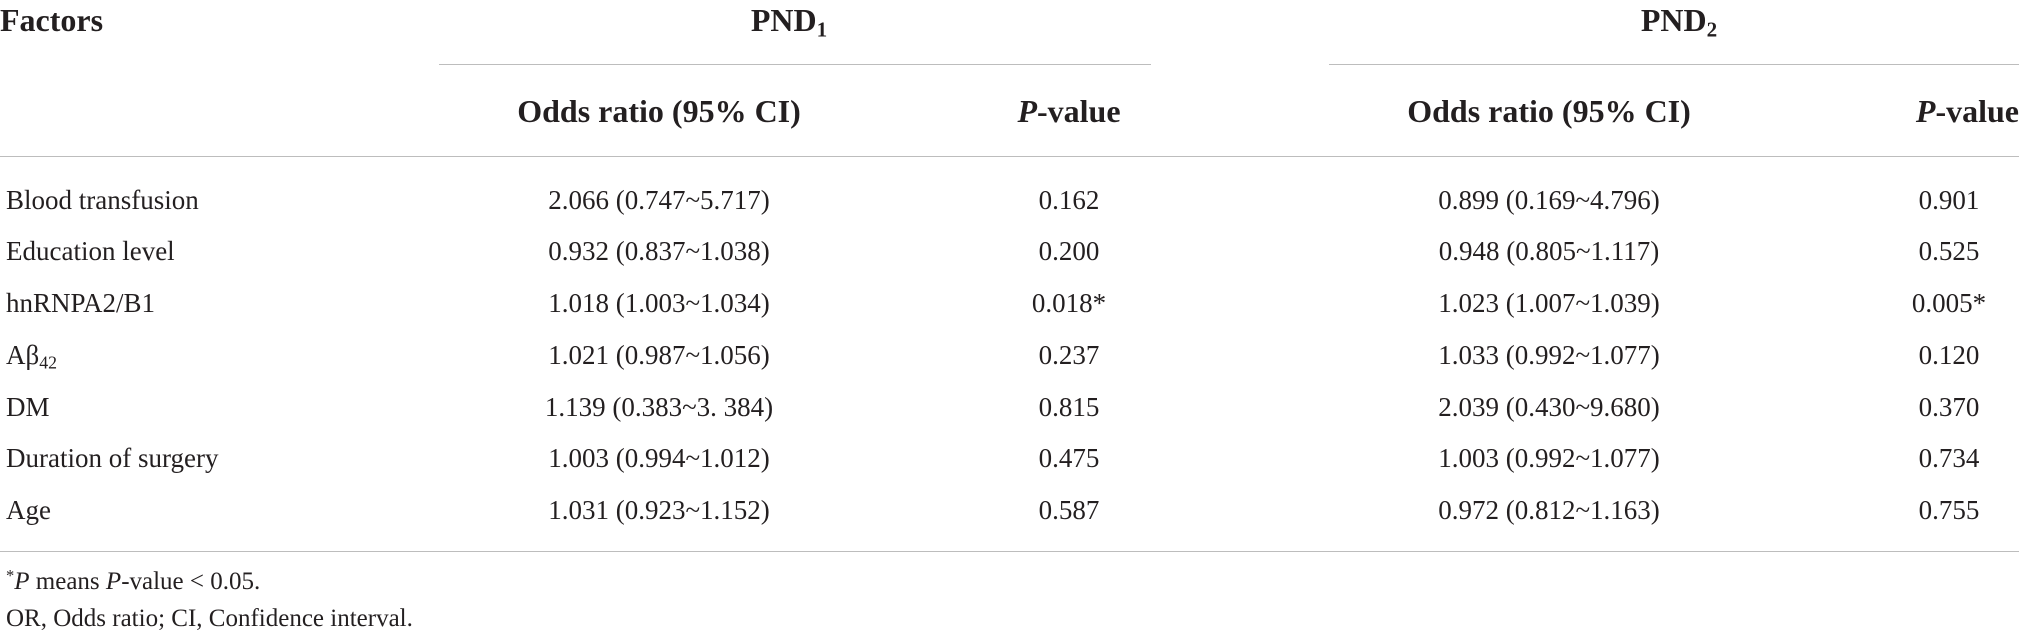 This screenshot has height=639, width=2019. I want to click on footnote-abbreviations: OR, Odds ratio; CI, Confidence interval., so click(209, 618).